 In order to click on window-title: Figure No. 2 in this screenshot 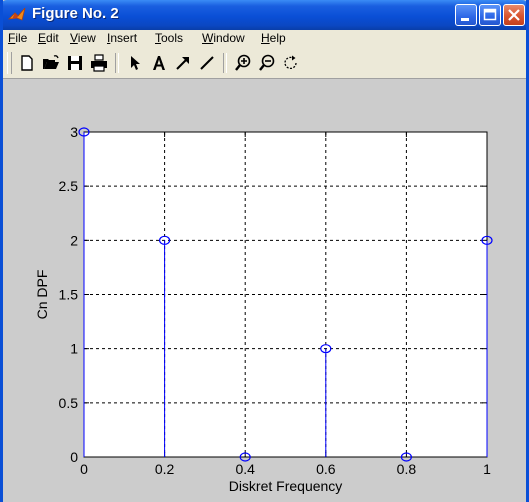, I will do `click(75, 13)`.